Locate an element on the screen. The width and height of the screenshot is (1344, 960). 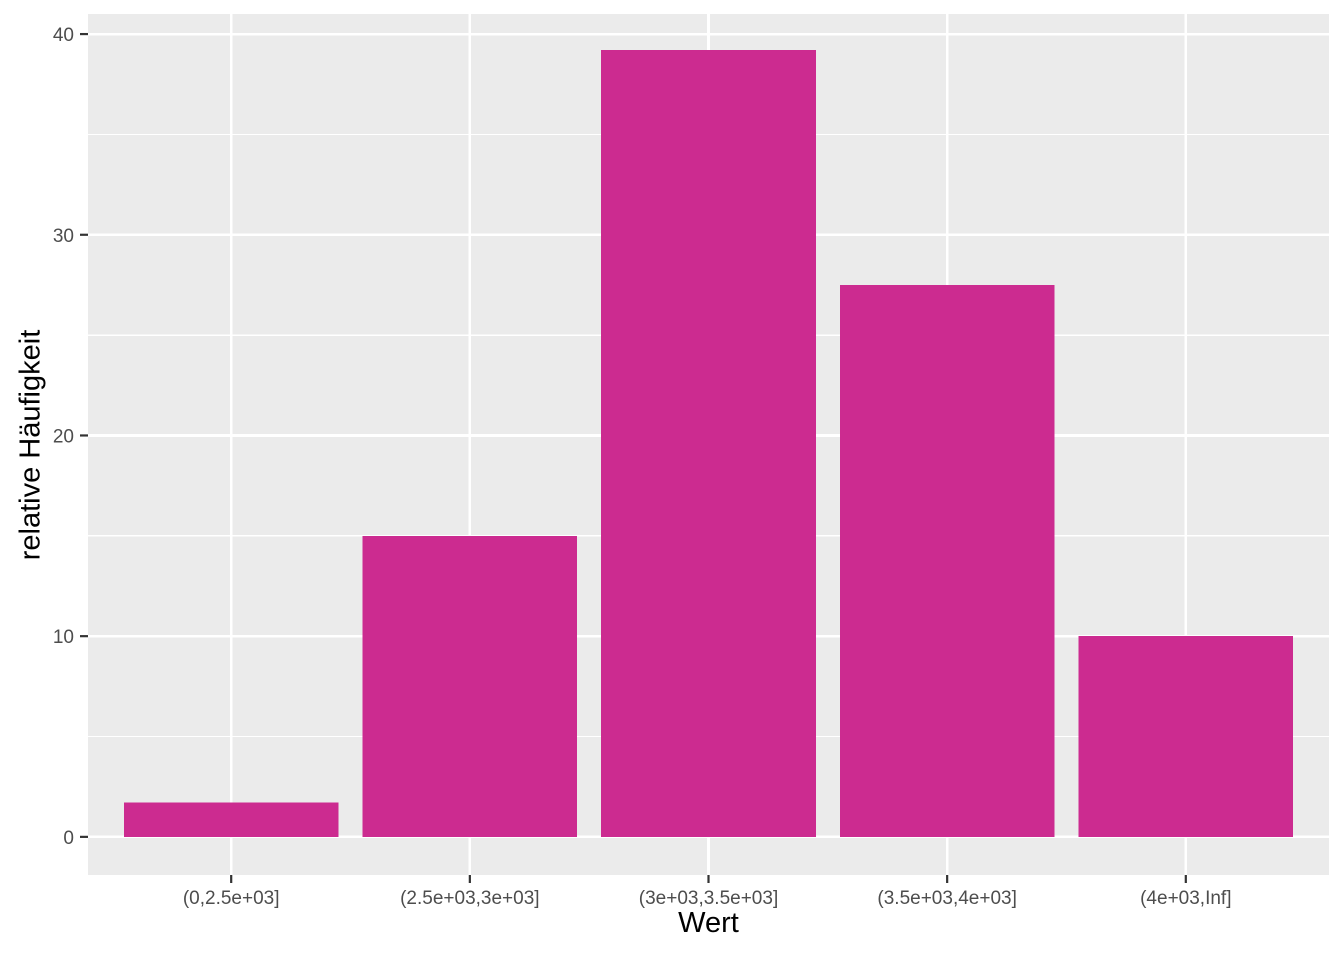
y-tick-label: 20 is located at coordinates (63, 436).